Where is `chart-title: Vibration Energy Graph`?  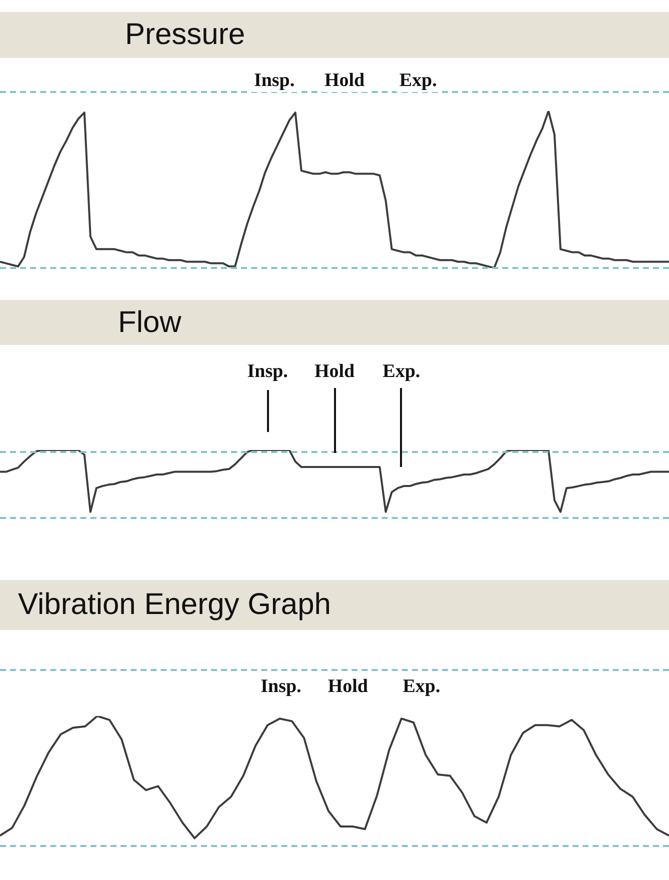
chart-title: Vibration Energy Graph is located at coordinates (174, 605).